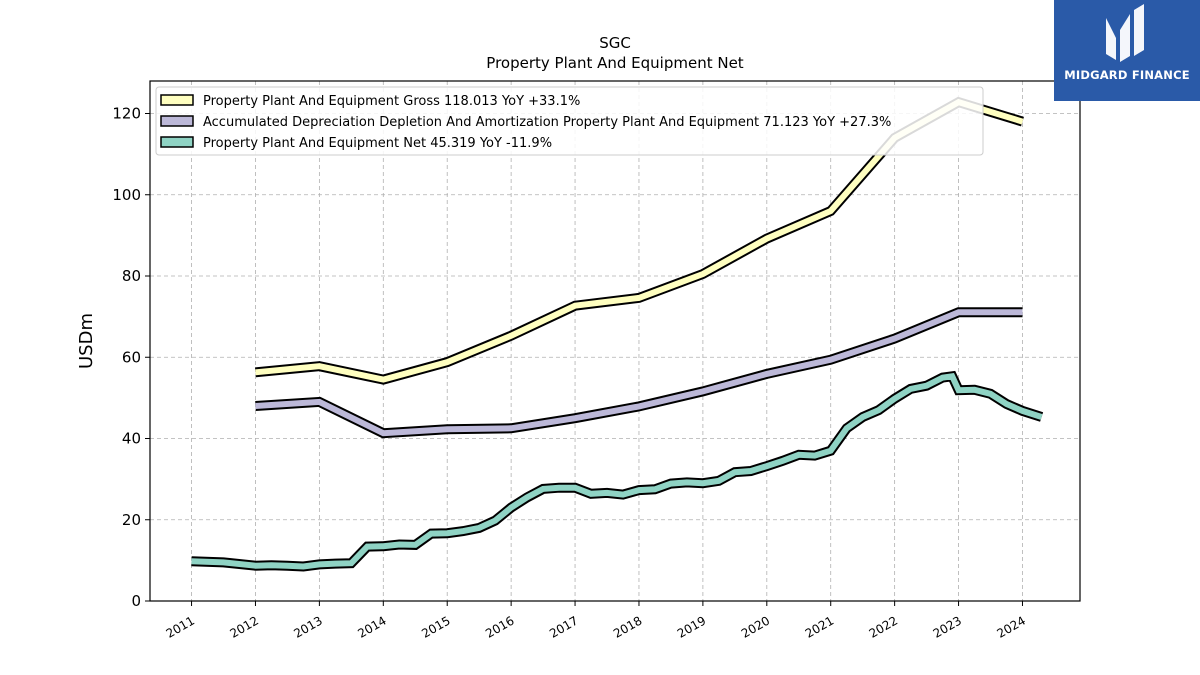 This screenshot has width=1200, height=675. What do you see at coordinates (615, 43) in the screenshot?
I see `chart-title: SGC` at bounding box center [615, 43].